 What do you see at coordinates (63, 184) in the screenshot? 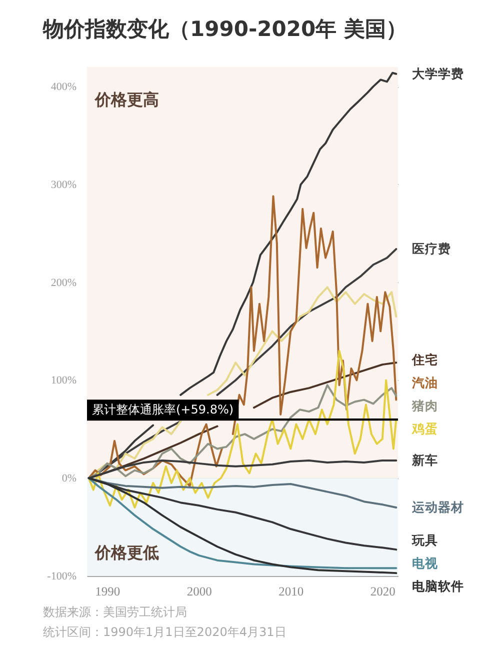
I see `y-tick-label: 300%` at bounding box center [63, 184].